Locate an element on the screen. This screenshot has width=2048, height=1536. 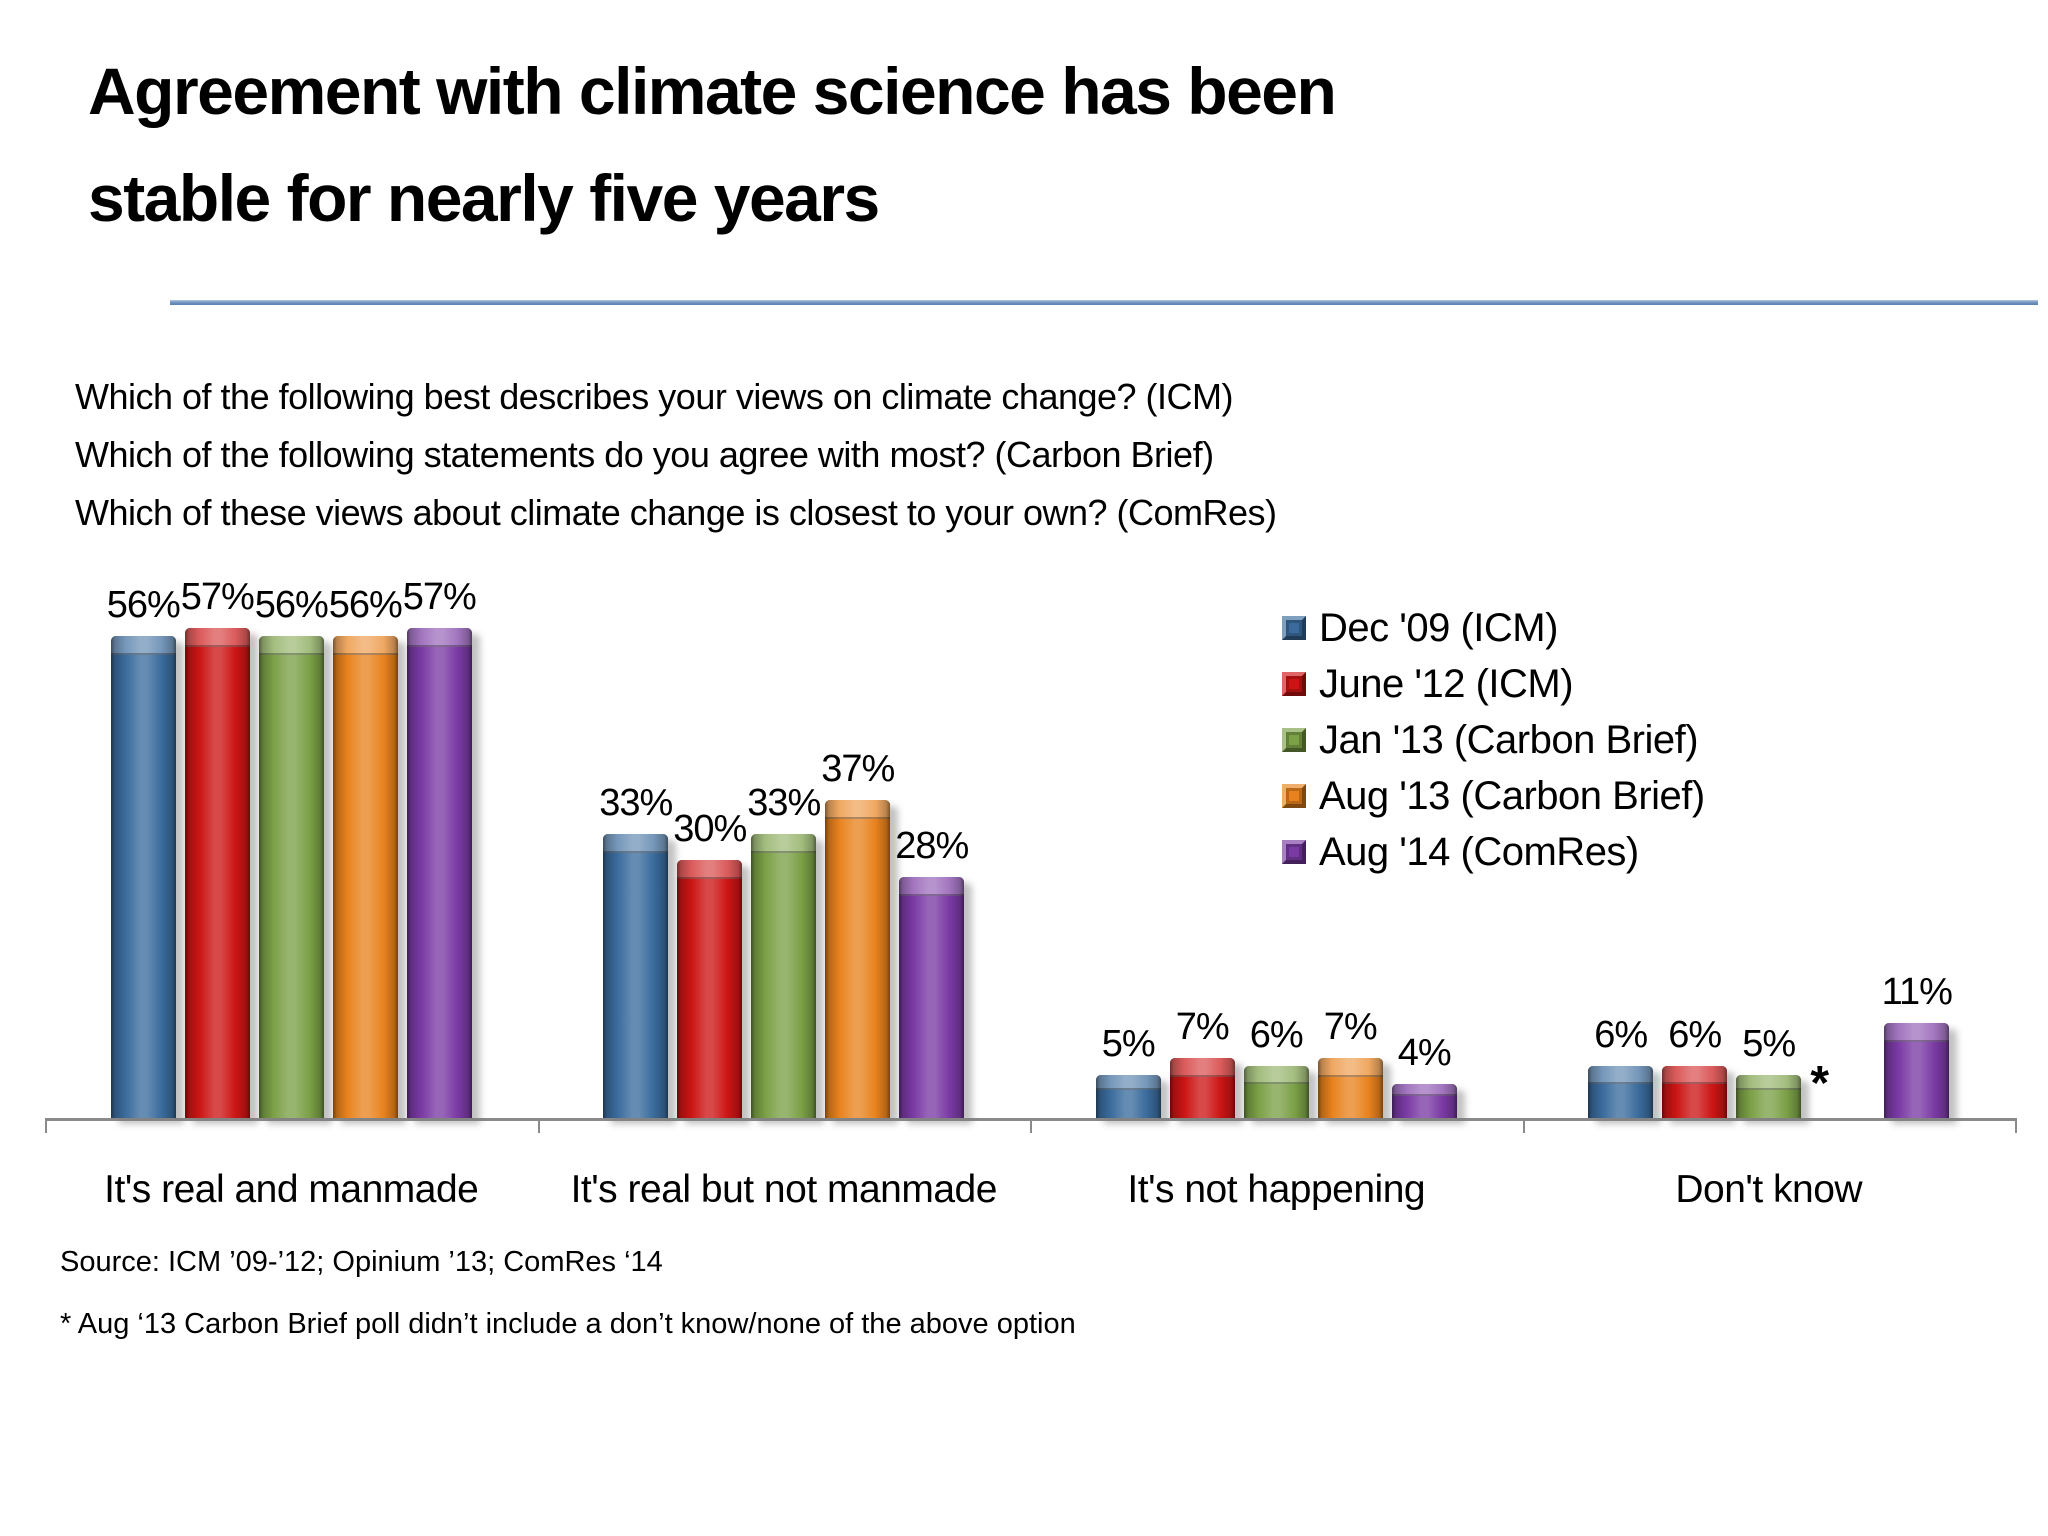
title-underline is located at coordinates (1104, 302).